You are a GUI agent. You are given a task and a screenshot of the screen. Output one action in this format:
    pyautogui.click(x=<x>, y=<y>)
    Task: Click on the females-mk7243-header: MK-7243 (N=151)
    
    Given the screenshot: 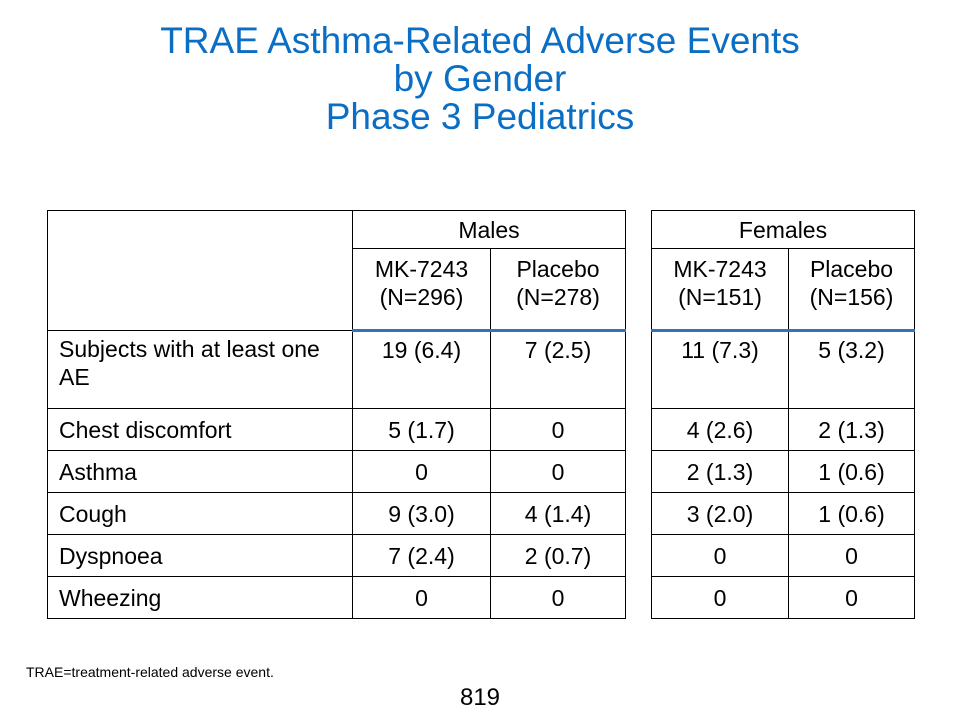 What is the action you would take?
    pyautogui.click(x=720, y=290)
    